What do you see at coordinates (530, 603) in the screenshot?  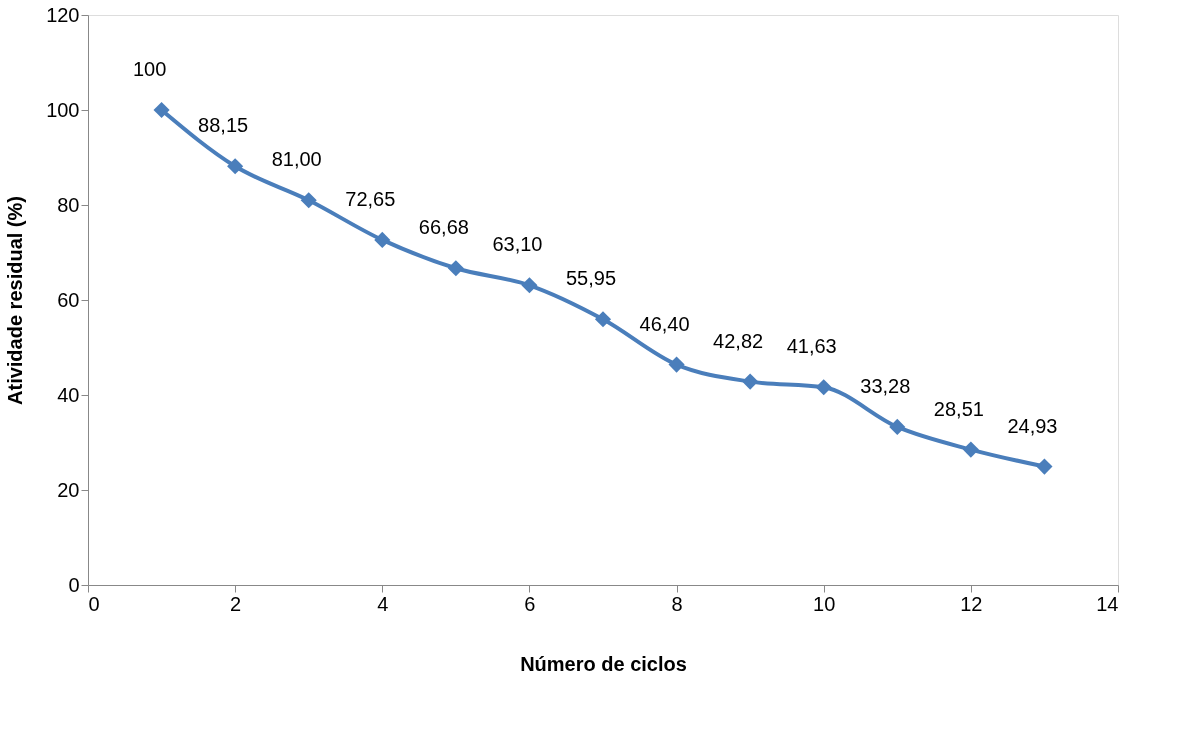 I see `x-tick-label: 6` at bounding box center [530, 603].